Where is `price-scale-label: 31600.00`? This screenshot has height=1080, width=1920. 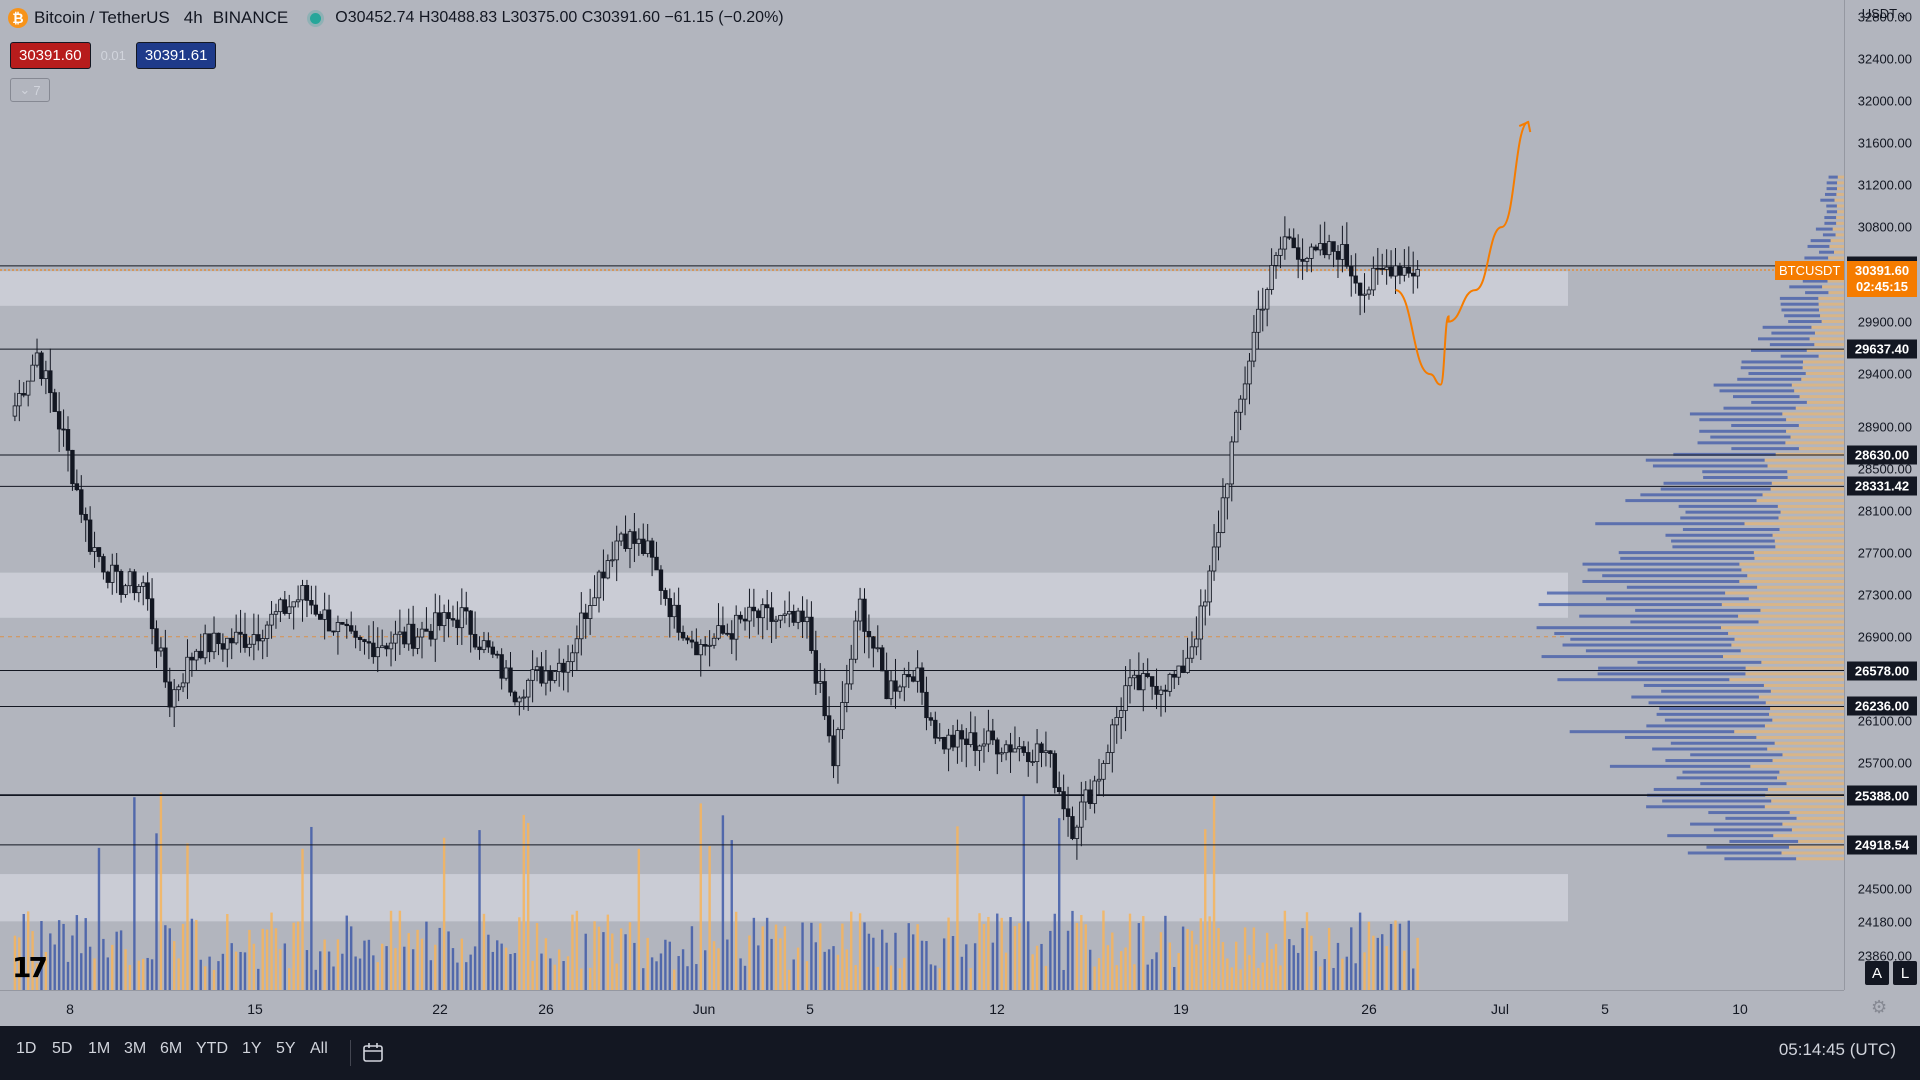 price-scale-label: 31600.00 is located at coordinates (1884, 143).